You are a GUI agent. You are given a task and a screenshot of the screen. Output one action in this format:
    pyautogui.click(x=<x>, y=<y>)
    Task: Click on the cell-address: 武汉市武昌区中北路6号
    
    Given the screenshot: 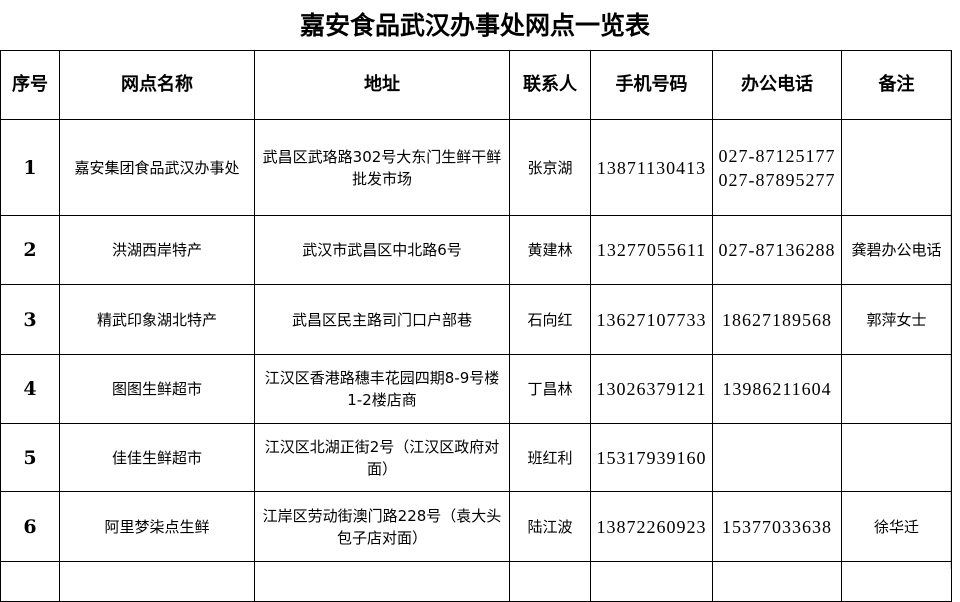 What is the action you would take?
    pyautogui.click(x=382, y=250)
    